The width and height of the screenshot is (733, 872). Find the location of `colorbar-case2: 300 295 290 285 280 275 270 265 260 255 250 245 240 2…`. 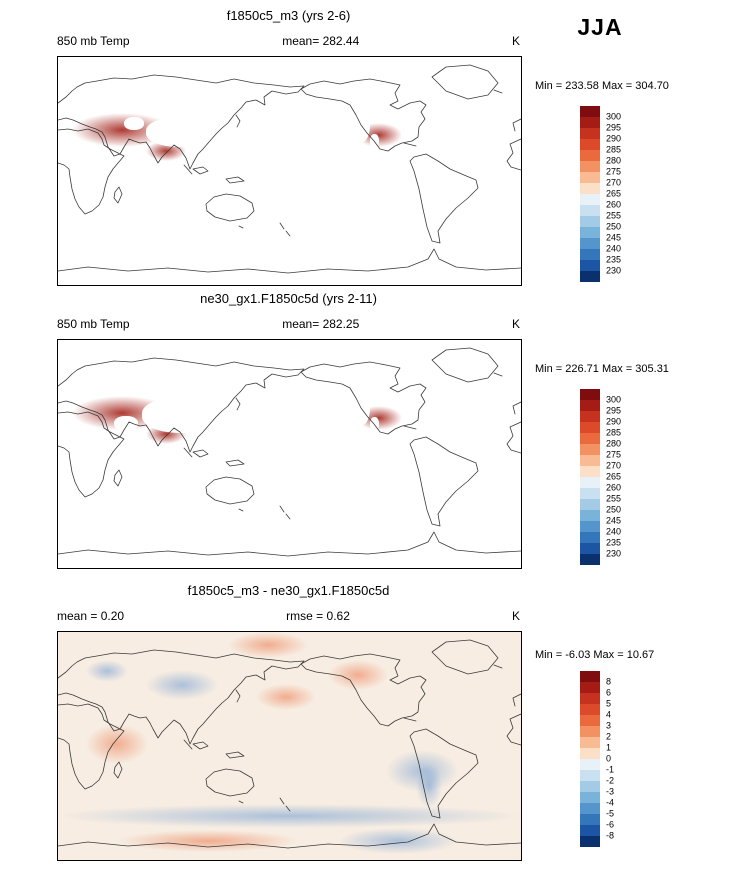

colorbar-case2: 300 295 290 285 280 275 270 265 260 255 250 245 240 2… is located at coordinates (615, 477).